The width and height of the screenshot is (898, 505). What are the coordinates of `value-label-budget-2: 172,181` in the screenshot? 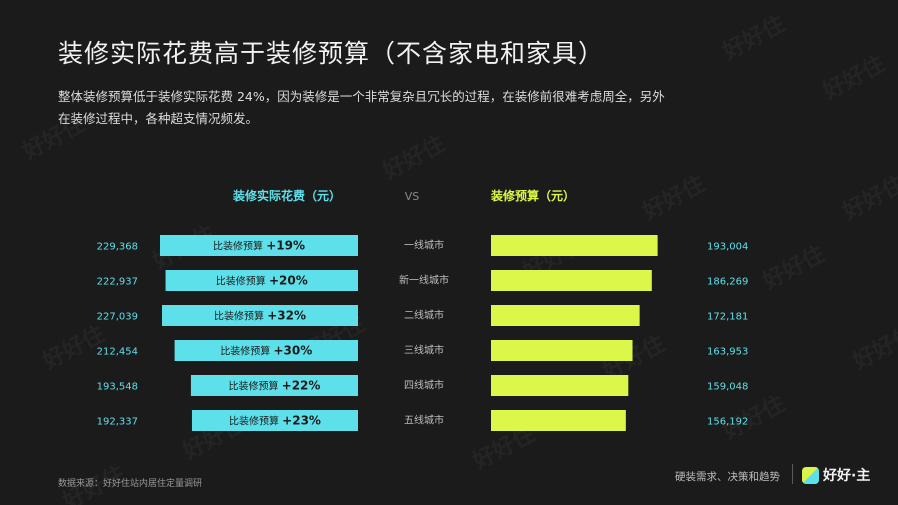 It's located at (727, 317).